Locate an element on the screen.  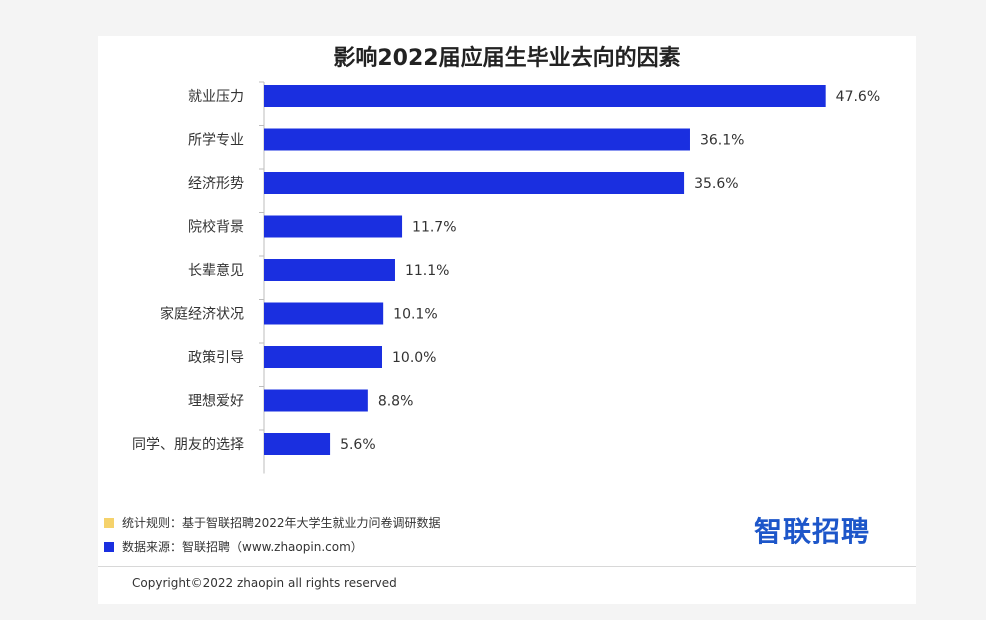
category-label: 就业压力 is located at coordinates (216, 97).